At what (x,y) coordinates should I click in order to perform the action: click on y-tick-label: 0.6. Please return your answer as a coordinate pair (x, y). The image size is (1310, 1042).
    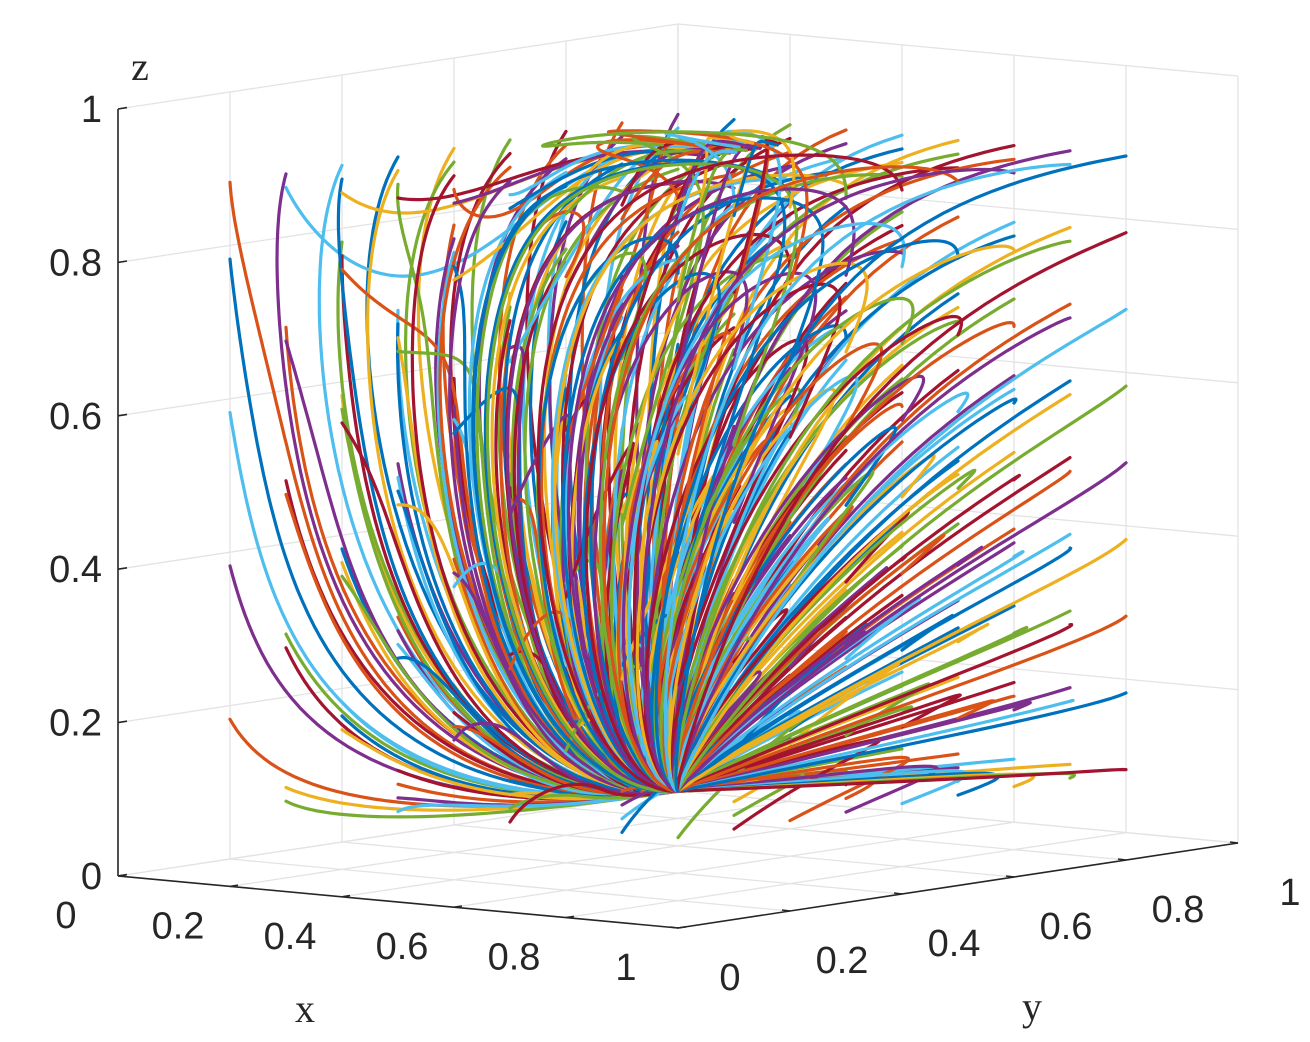
    Looking at the image, I should click on (1066, 927).